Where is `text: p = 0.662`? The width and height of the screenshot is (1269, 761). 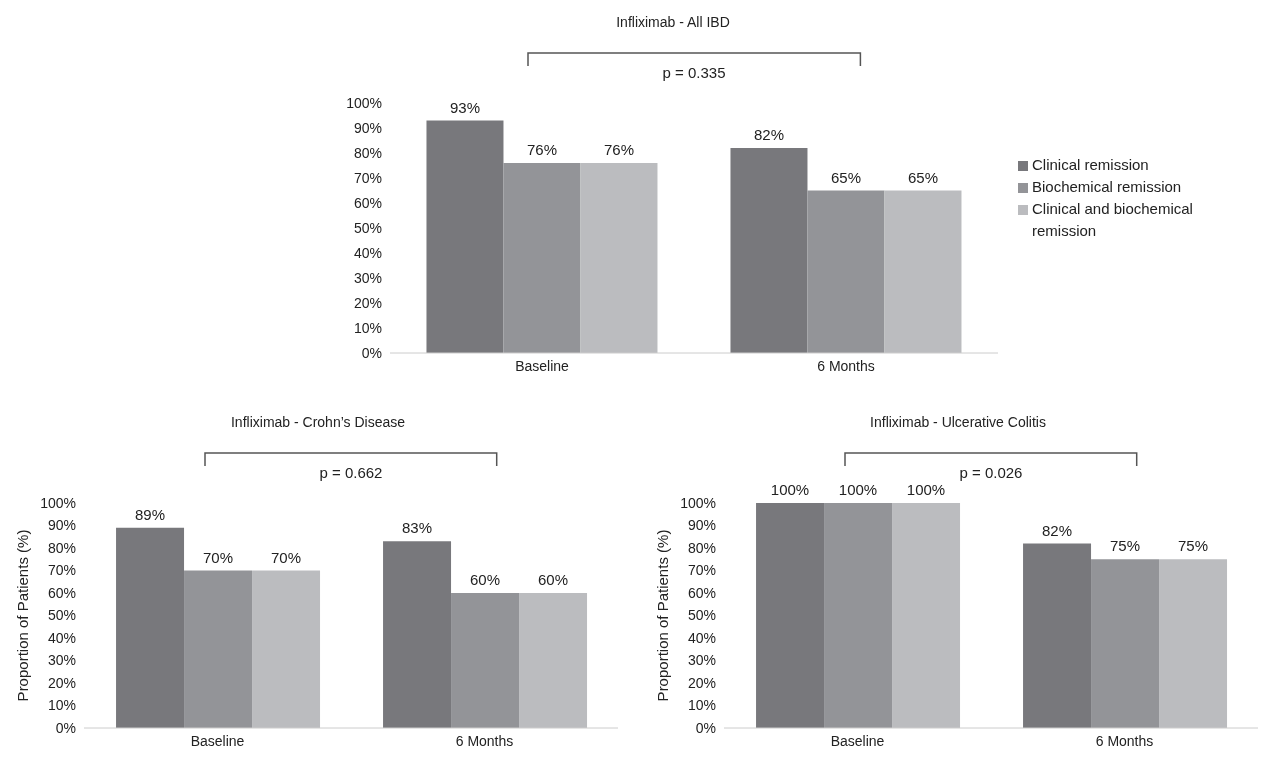 text: p = 0.662 is located at coordinates (351, 472).